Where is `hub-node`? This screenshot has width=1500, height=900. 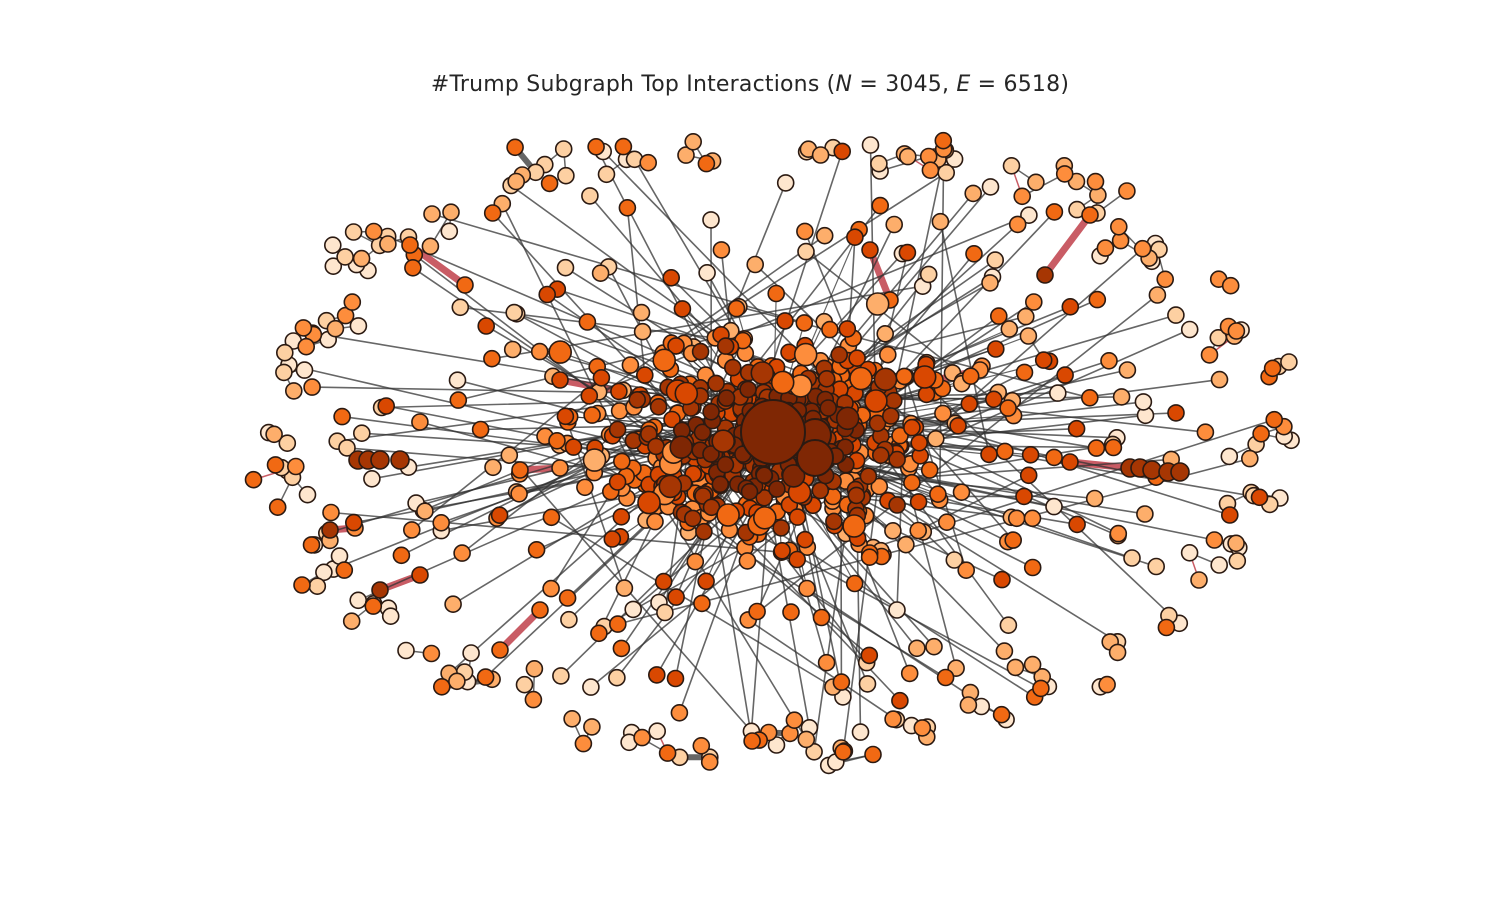
hub-node is located at coordinates (773, 432).